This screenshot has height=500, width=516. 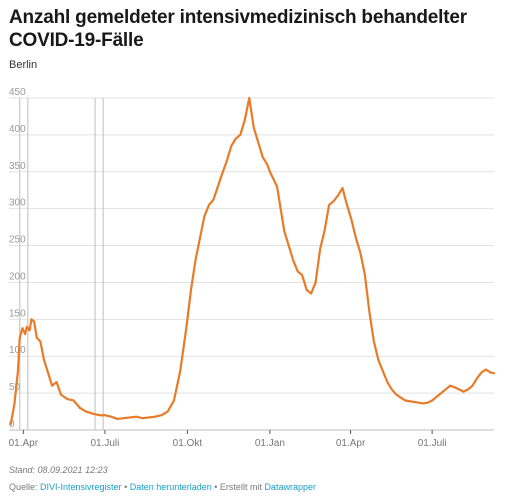 I want to click on y-tick-label: 300, so click(x=17, y=203).